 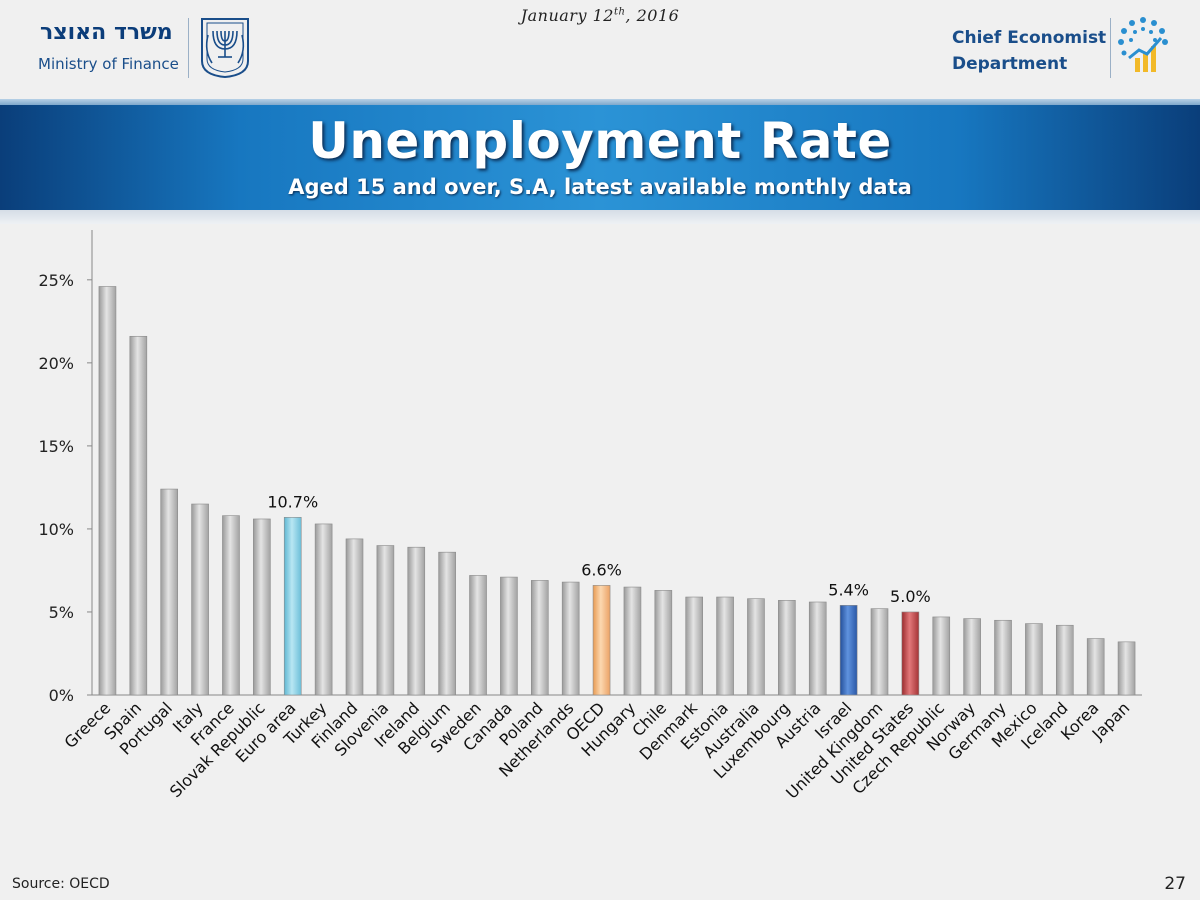 I want to click on header-divider-right, so click(x=1110, y=48).